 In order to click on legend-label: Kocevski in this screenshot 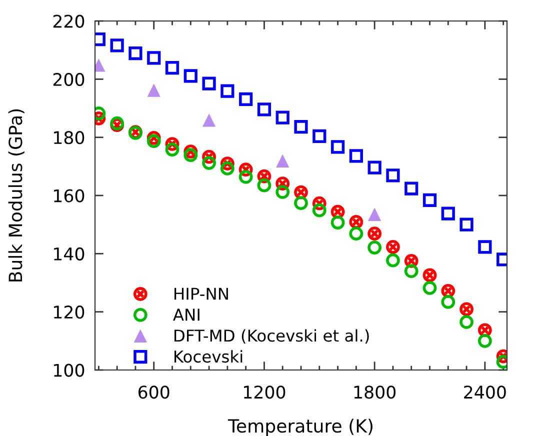, I will do `click(208, 356)`.